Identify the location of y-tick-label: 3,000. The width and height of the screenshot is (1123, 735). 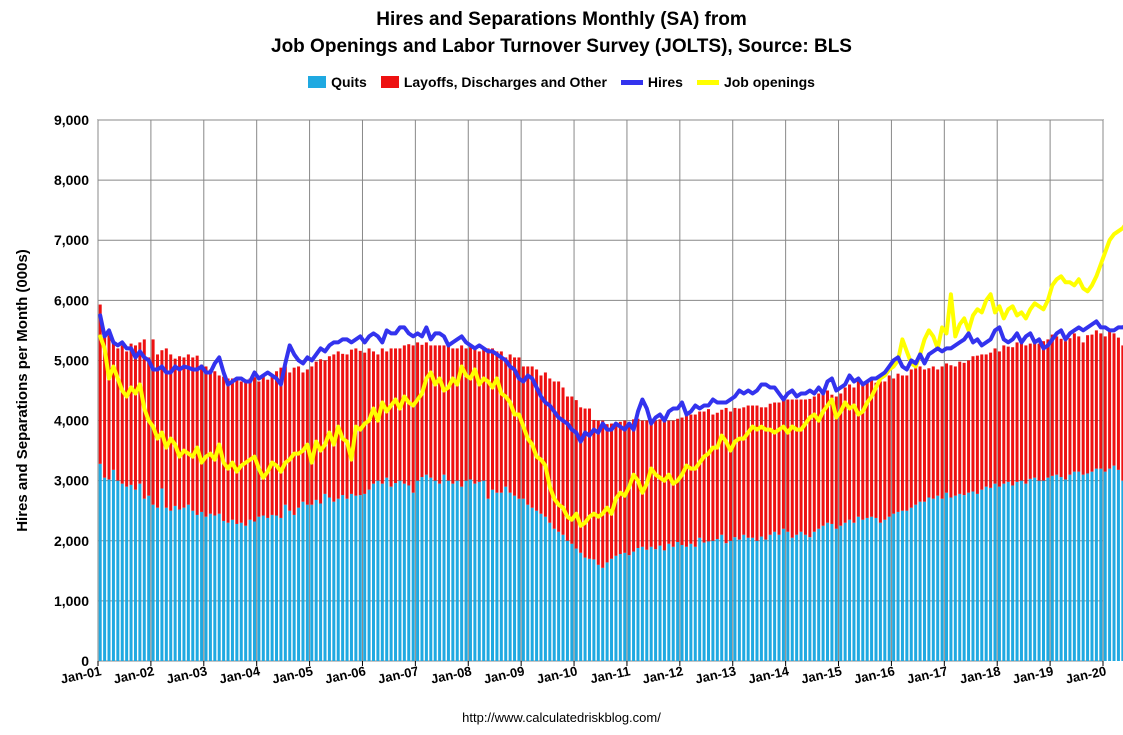
(71, 481).